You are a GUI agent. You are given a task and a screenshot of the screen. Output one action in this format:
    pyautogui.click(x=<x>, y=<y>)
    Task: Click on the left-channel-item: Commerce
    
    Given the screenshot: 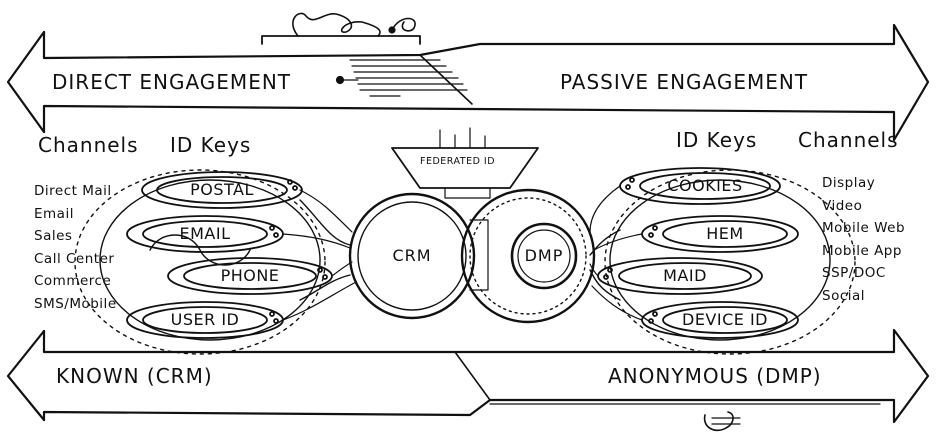 What is the action you would take?
    pyautogui.click(x=73, y=281)
    